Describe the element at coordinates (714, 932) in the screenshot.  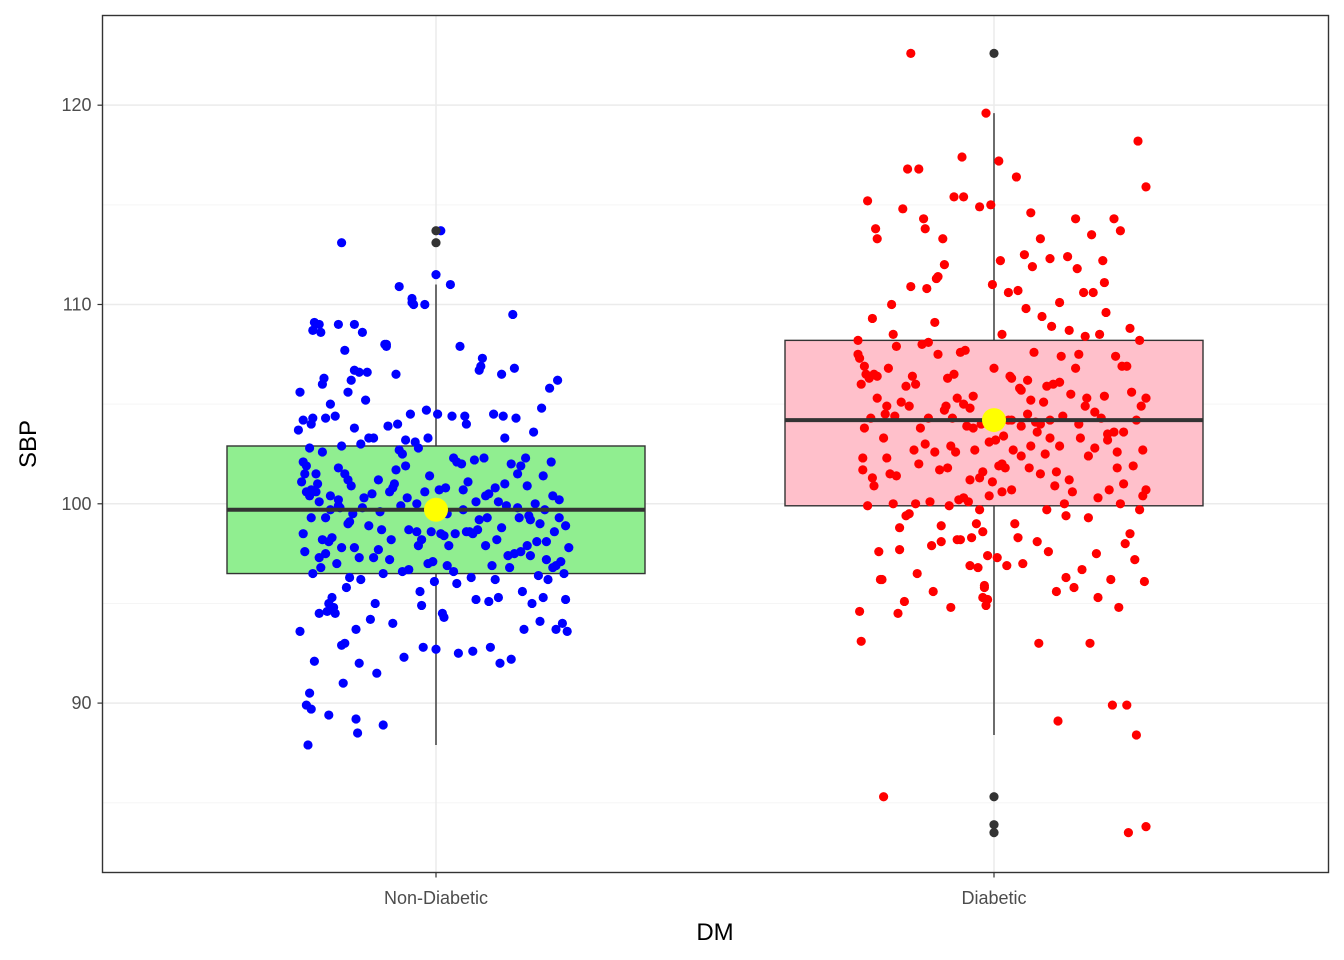
I see `x-axis-title: DM` at that location.